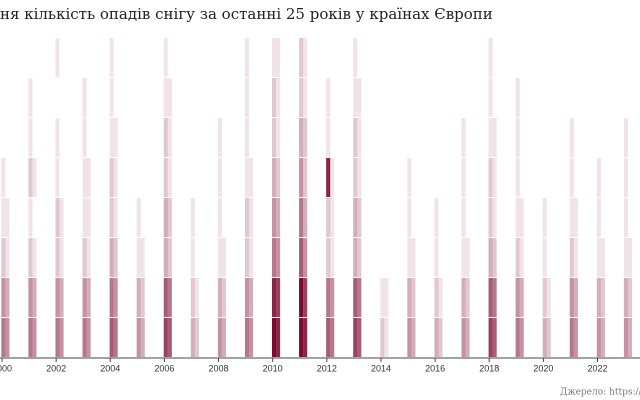 The width and height of the screenshot is (640, 400). Describe the element at coordinates (435, 368) in the screenshot. I see `x-tick-label: 2016` at that location.